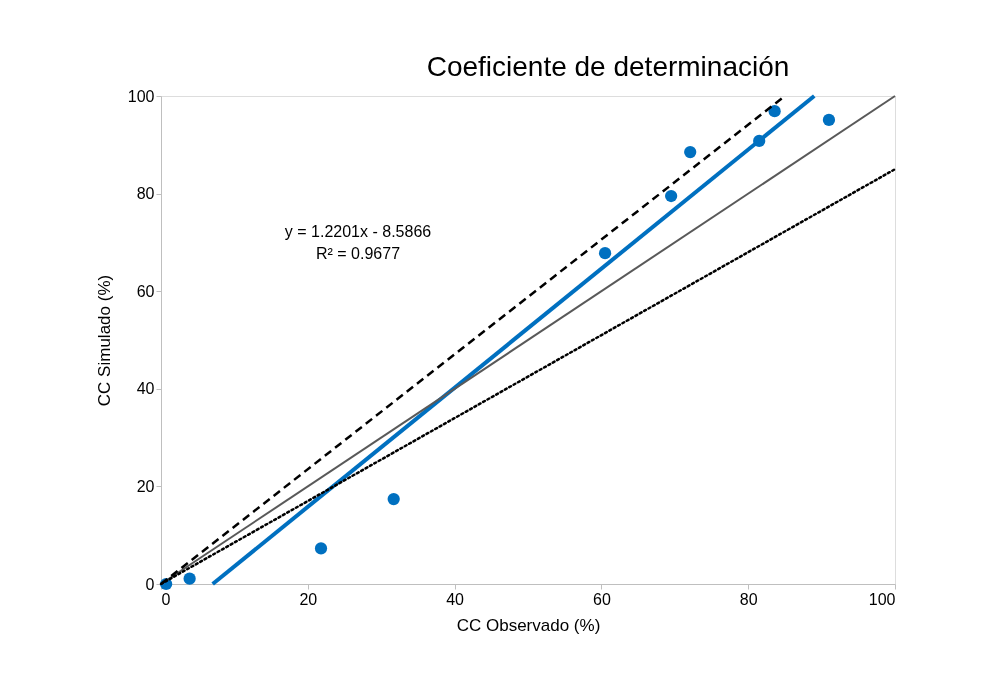 This screenshot has height=676, width=1001. Describe the element at coordinates (150, 584) in the screenshot. I see `y-tick-label: 0` at that location.